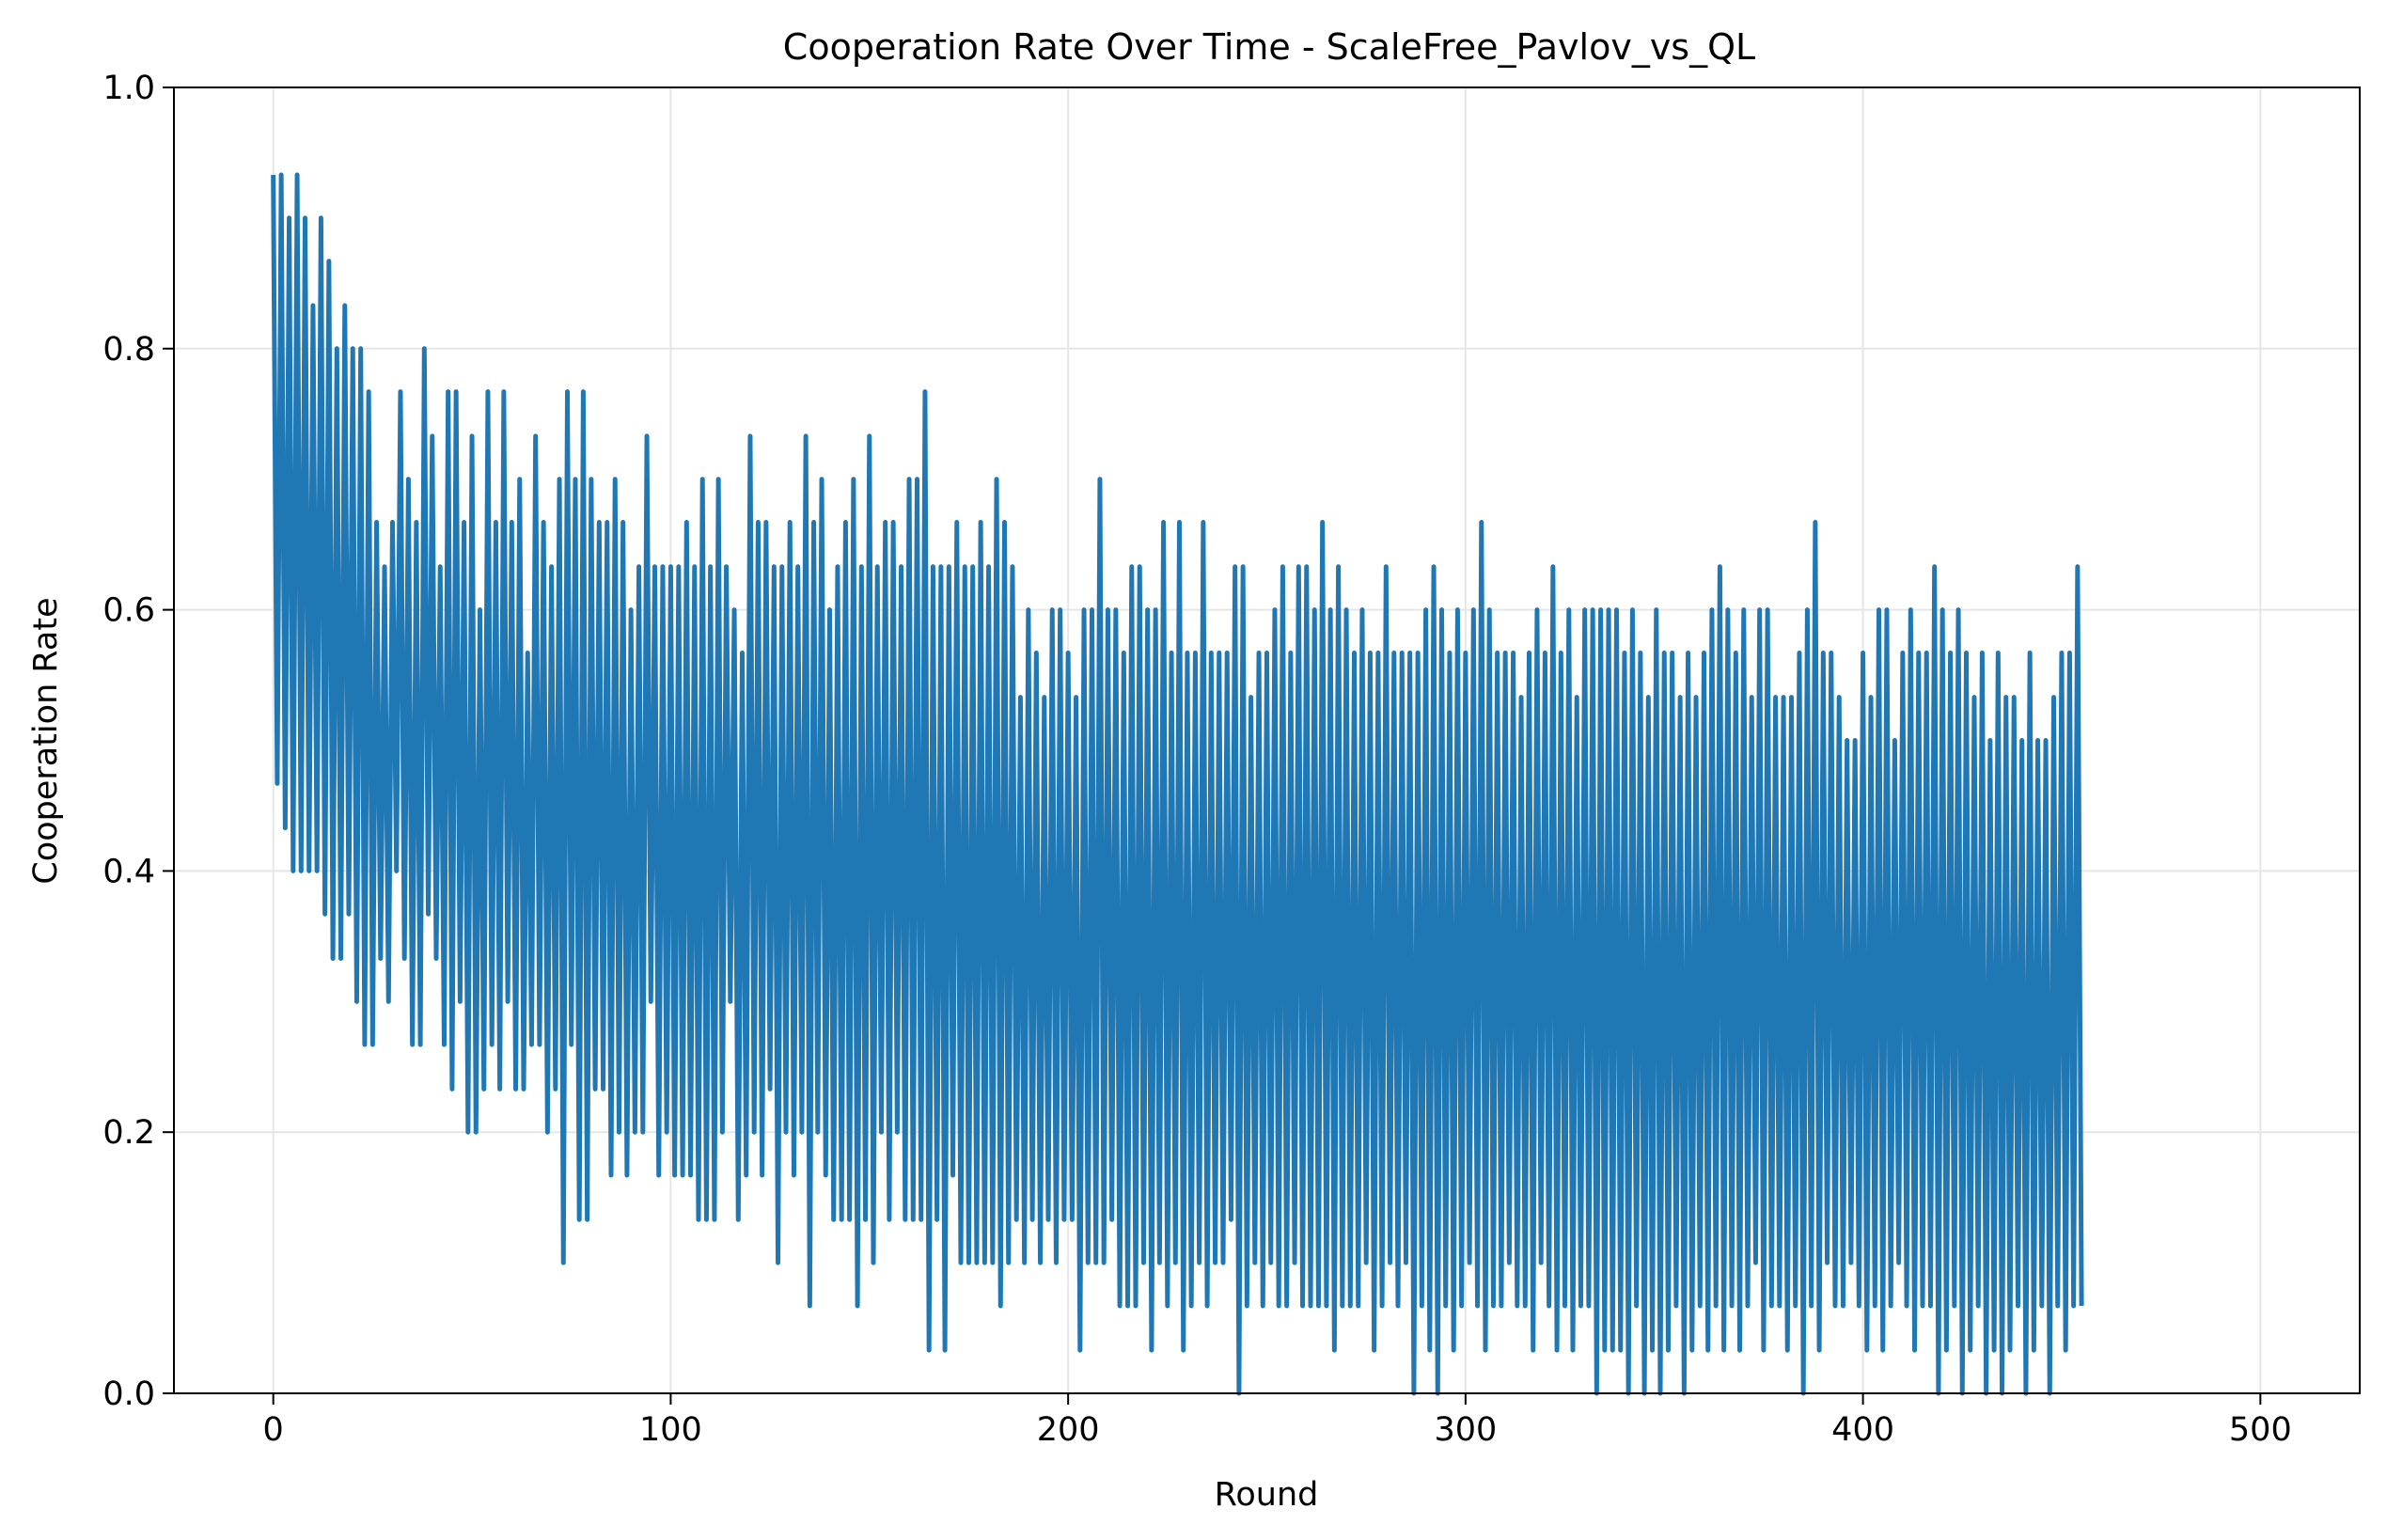 The image size is (2387, 1540). Describe the element at coordinates (46, 740) in the screenshot. I see `y-axis-label: Cooperation Rate` at that location.